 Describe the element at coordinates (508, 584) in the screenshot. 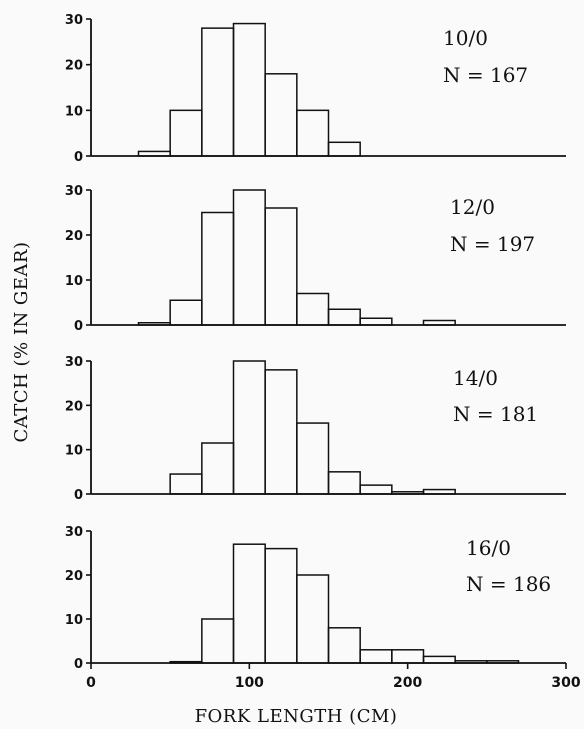

I see `panel-n-label: N = 186` at that location.